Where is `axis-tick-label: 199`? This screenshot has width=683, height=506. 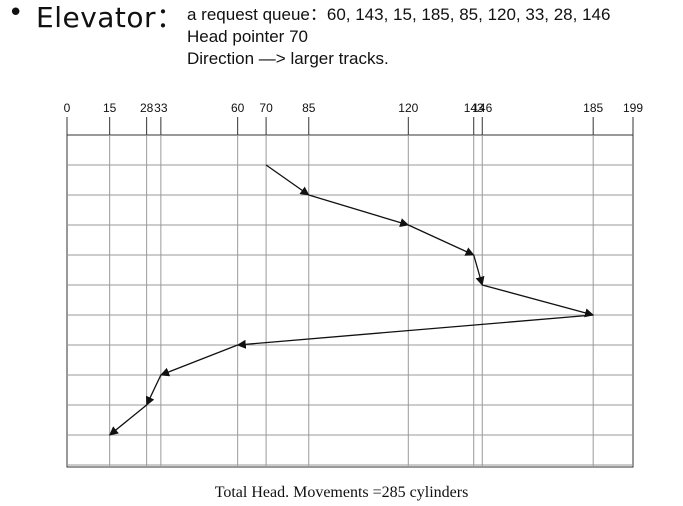 axis-tick-label: 199 is located at coordinates (633, 108).